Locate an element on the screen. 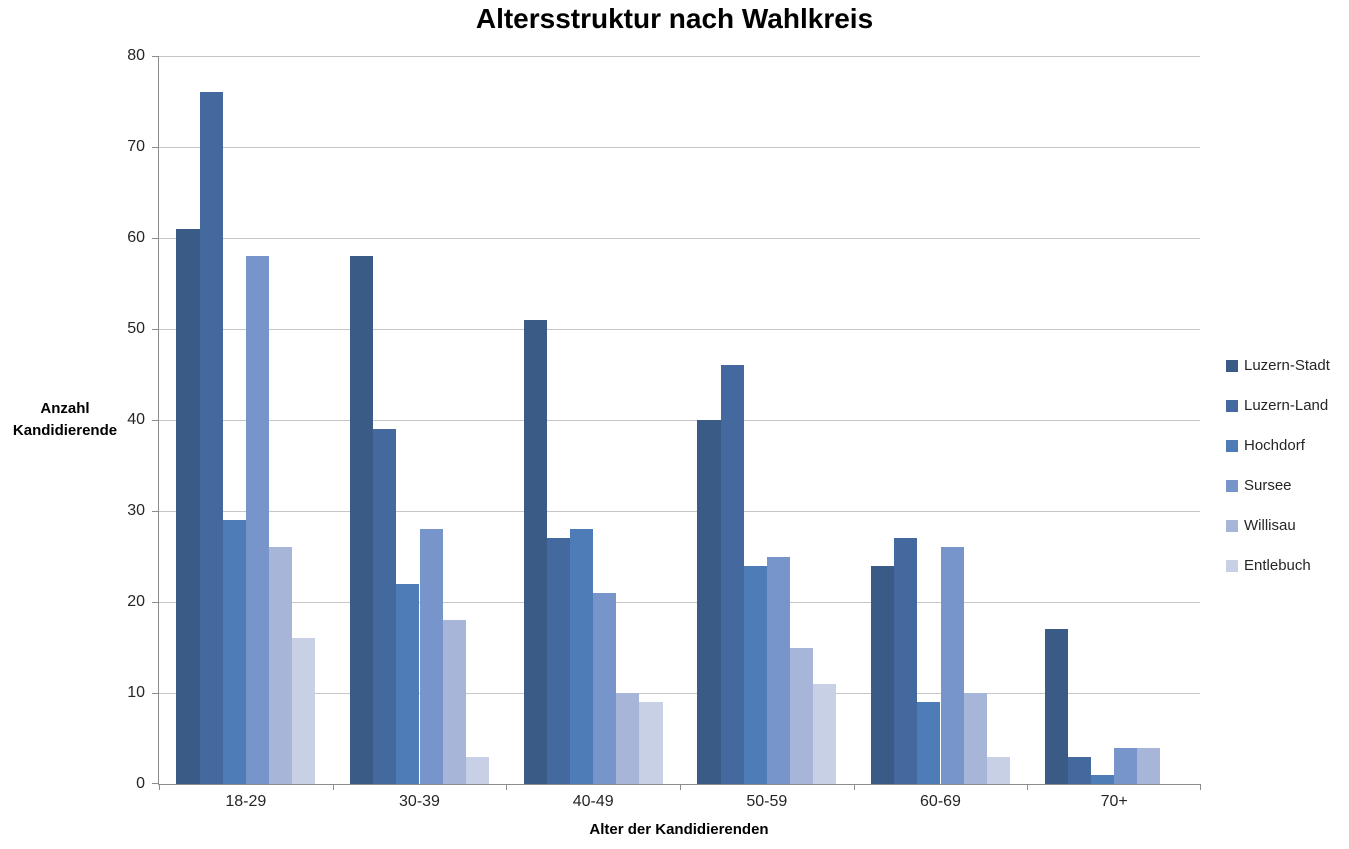 This screenshot has height=849, width=1349. y-tick-label: 40 is located at coordinates (136, 419).